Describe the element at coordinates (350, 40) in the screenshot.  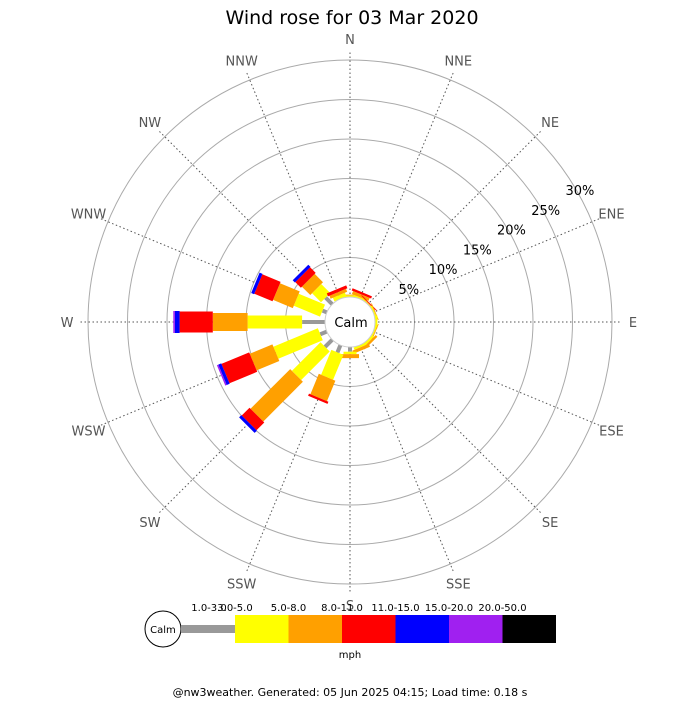
I see `direction-label-n: N` at that location.